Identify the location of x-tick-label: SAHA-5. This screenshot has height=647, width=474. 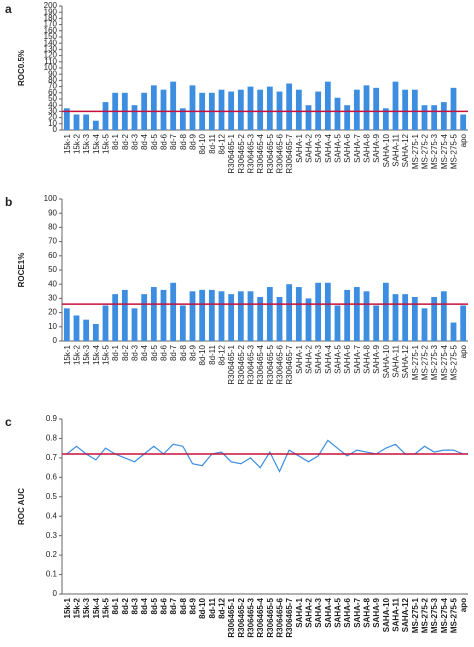
(338, 358).